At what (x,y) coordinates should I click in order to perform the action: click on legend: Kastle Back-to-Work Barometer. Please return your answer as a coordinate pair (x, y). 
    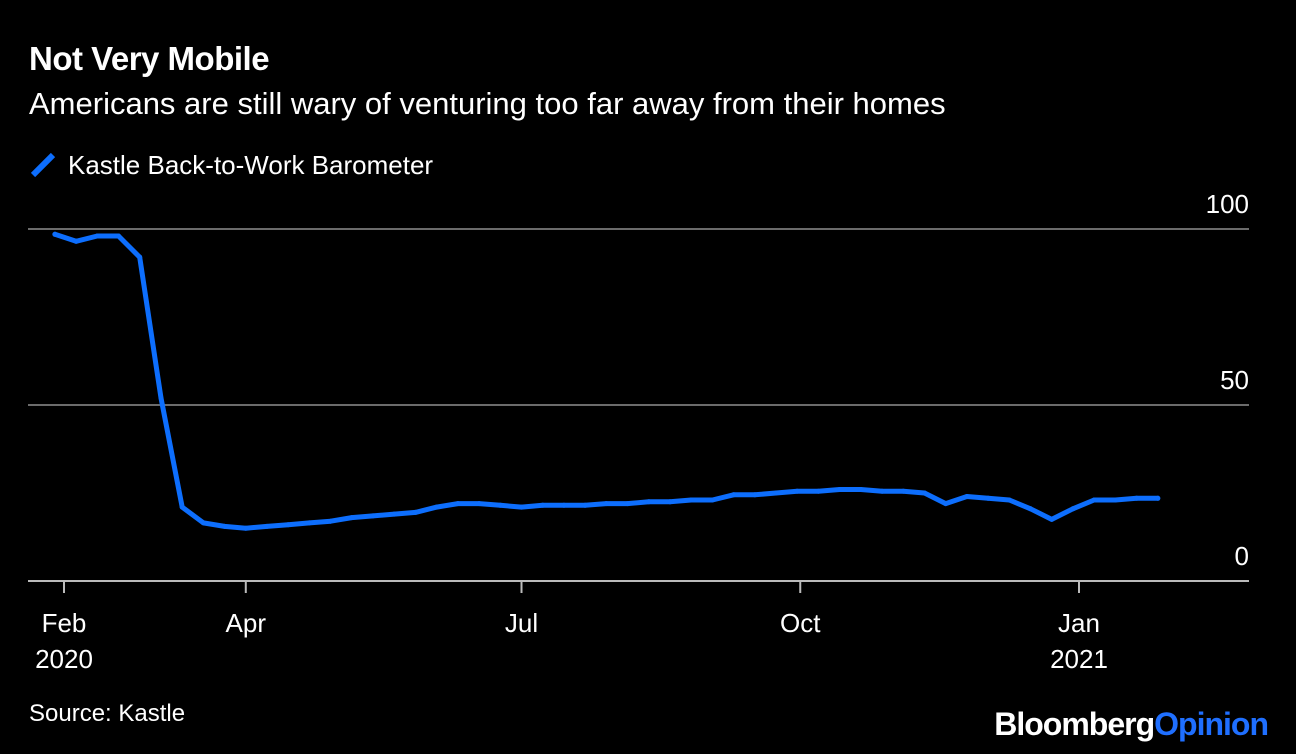
    Looking at the image, I should click on (231, 165).